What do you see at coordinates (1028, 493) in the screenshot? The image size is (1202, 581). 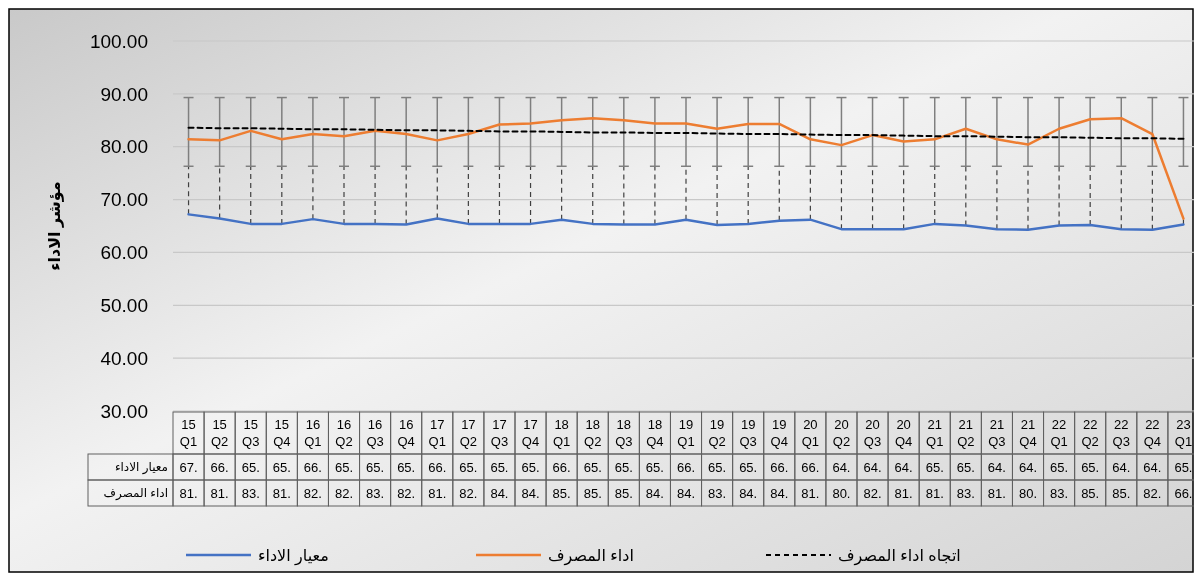 I see `data-label: 80.` at bounding box center [1028, 493].